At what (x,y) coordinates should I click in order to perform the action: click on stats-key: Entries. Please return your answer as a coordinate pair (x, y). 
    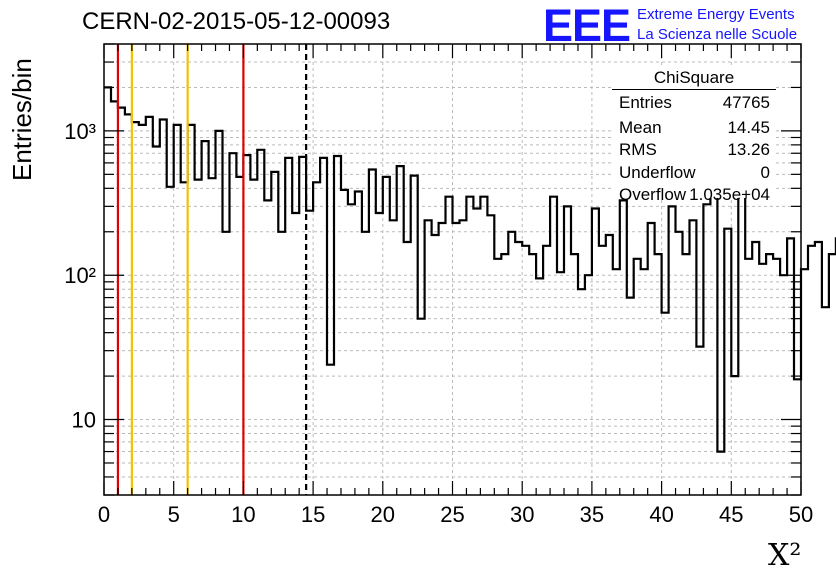
    Looking at the image, I should click on (645, 102).